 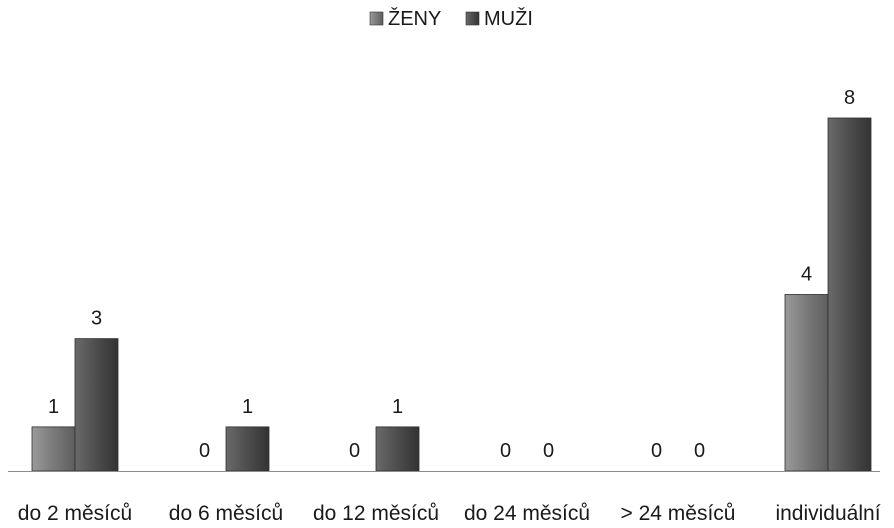 I want to click on data-label-zeny-5: 4, so click(x=806, y=275).